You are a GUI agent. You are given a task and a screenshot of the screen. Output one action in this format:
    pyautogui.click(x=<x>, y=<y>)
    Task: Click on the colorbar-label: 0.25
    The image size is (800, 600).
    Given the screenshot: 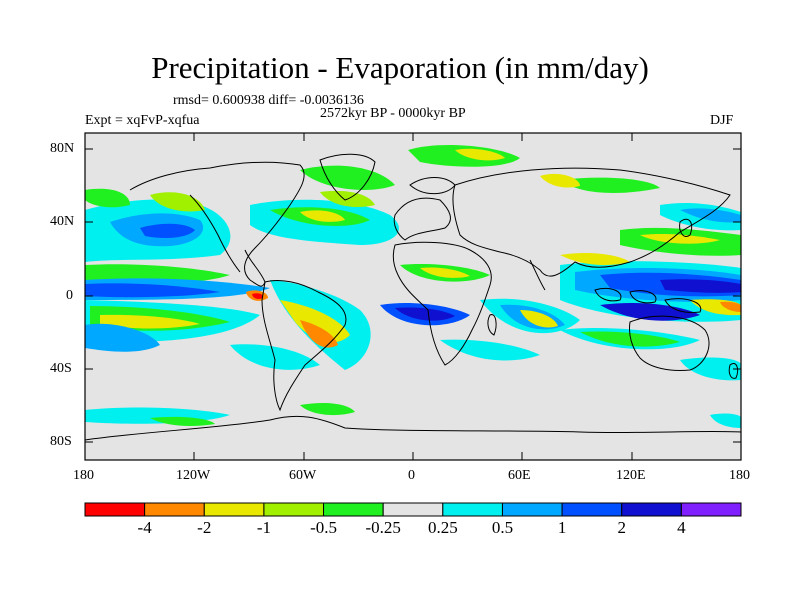 What is the action you would take?
    pyautogui.click(x=442, y=527)
    